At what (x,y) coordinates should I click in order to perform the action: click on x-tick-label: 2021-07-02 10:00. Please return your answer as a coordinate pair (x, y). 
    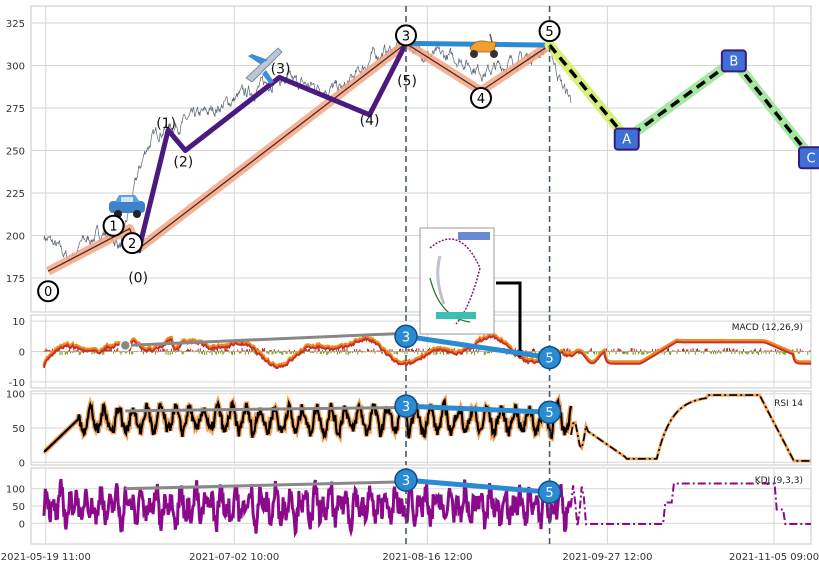
    Looking at the image, I should click on (234, 557).